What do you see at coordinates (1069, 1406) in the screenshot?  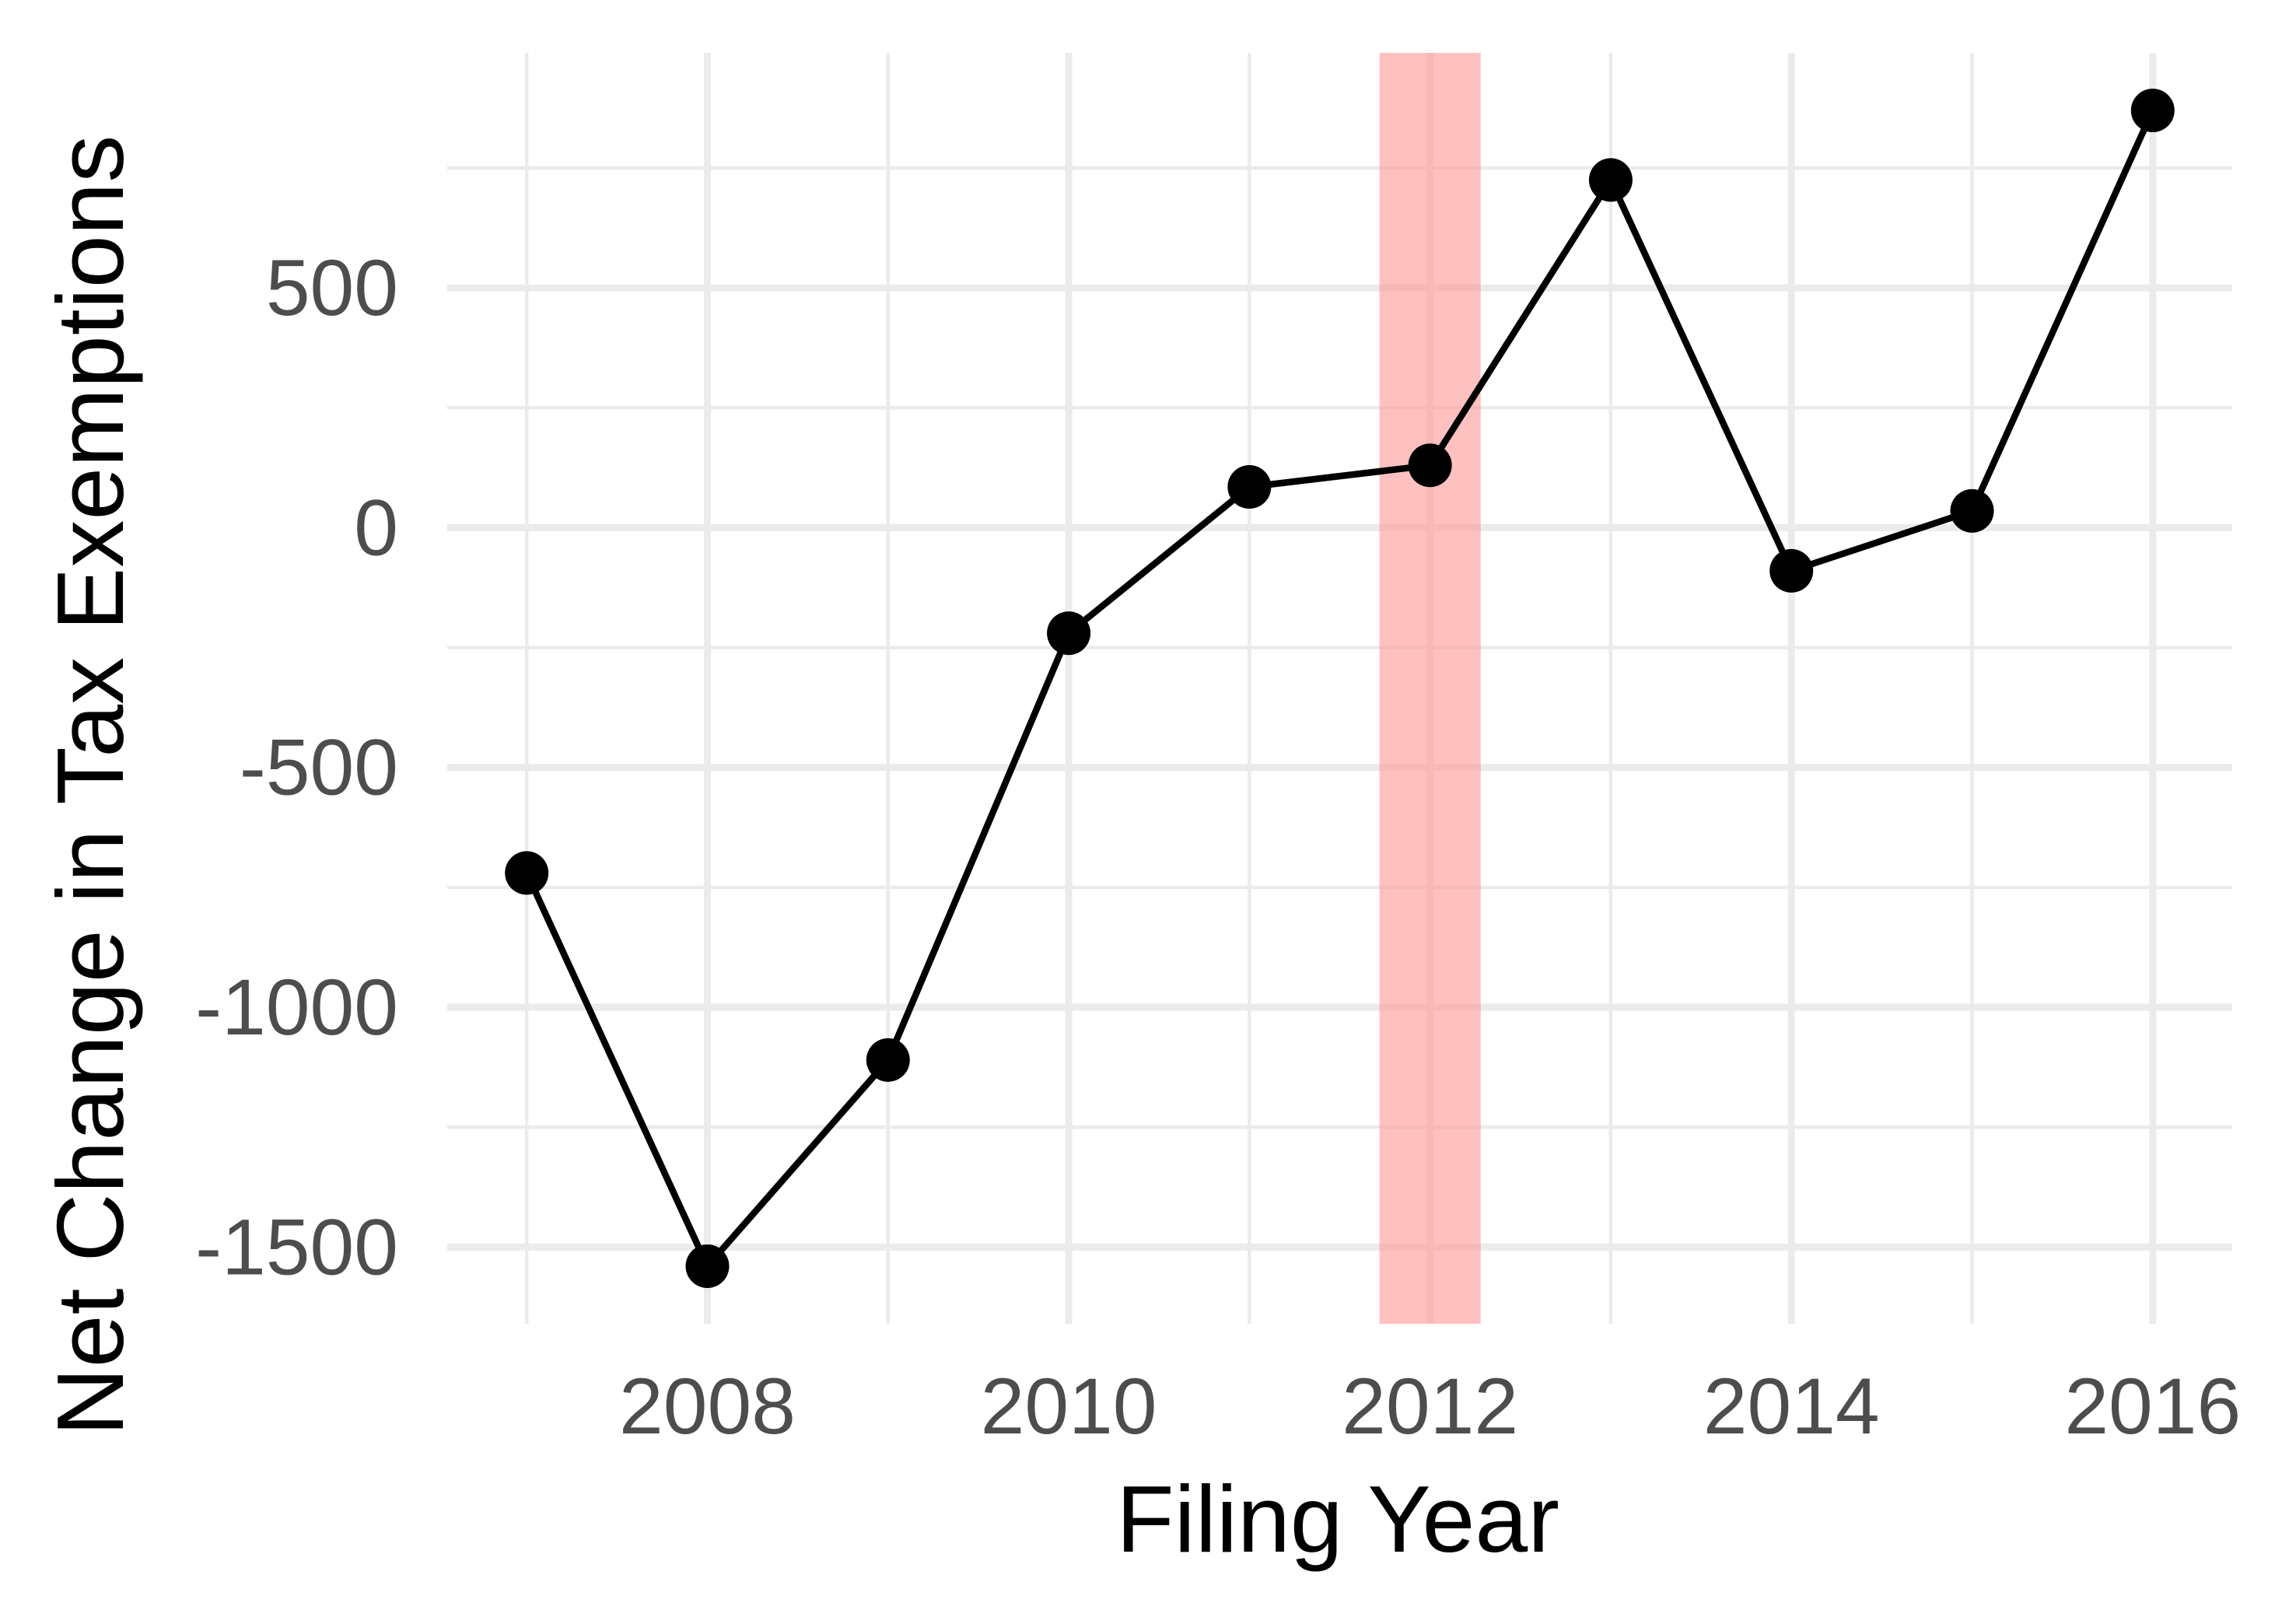 I see `x-tick-label: 2010` at bounding box center [1069, 1406].